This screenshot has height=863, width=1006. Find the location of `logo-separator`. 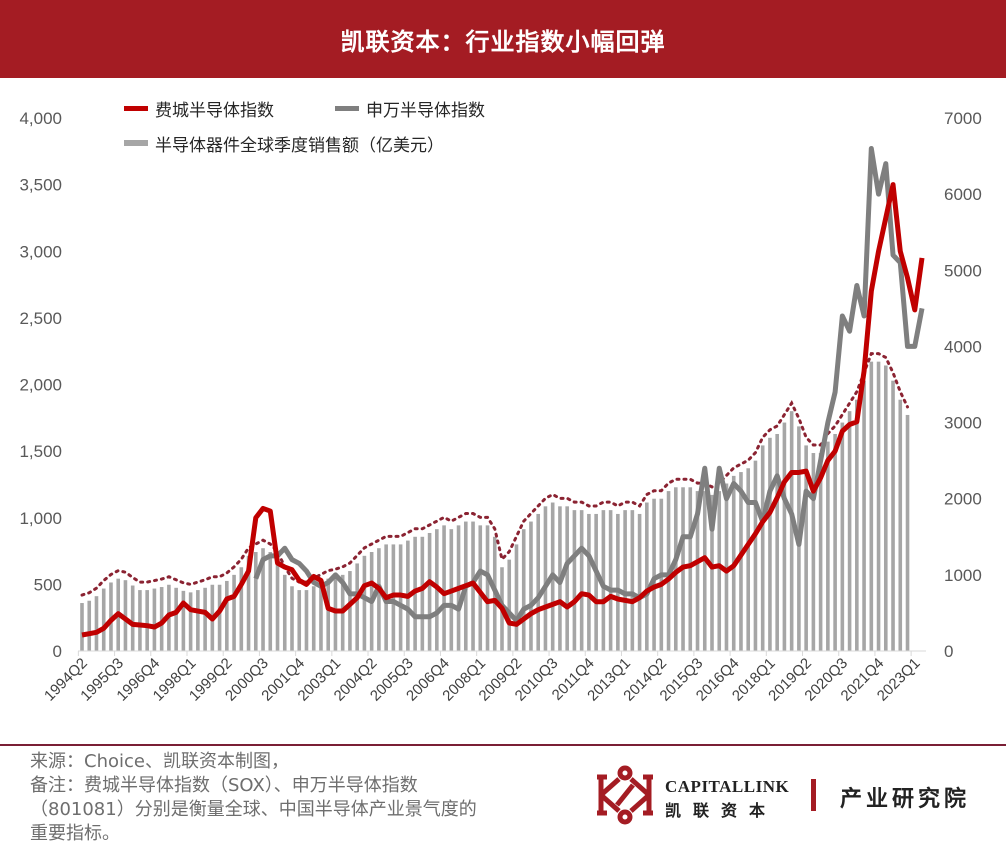

logo-separator is located at coordinates (813, 795).